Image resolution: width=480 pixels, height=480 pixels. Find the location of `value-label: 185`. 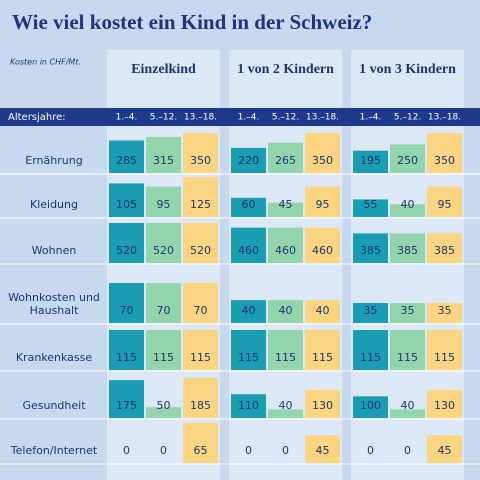

value-label: 185 is located at coordinates (200, 405).